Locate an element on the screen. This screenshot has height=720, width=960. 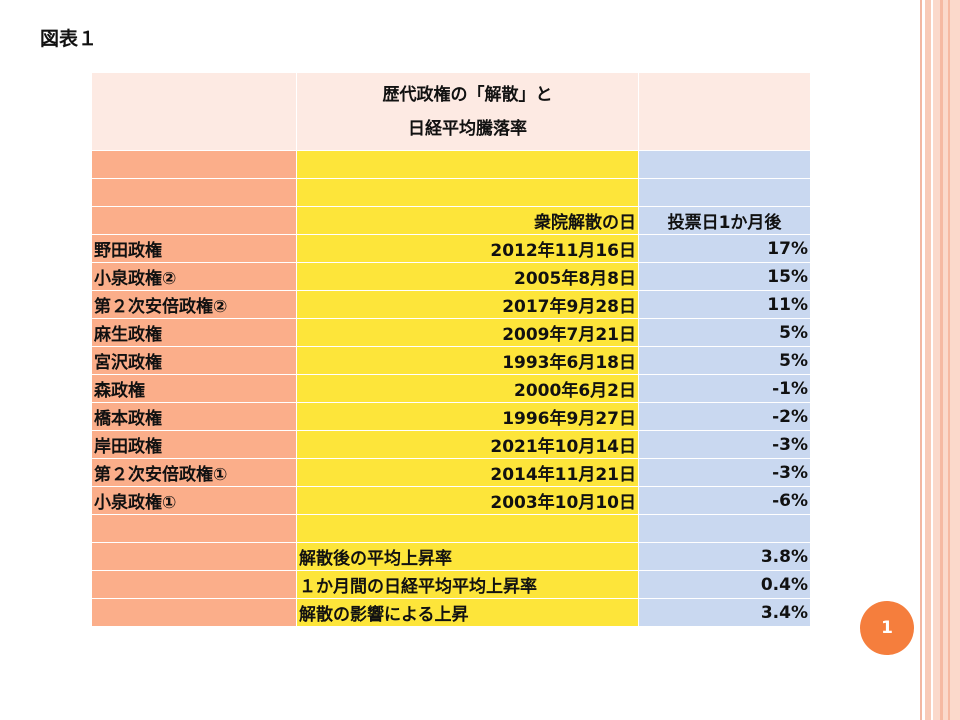
summary-value: 3.8% is located at coordinates (724, 556).